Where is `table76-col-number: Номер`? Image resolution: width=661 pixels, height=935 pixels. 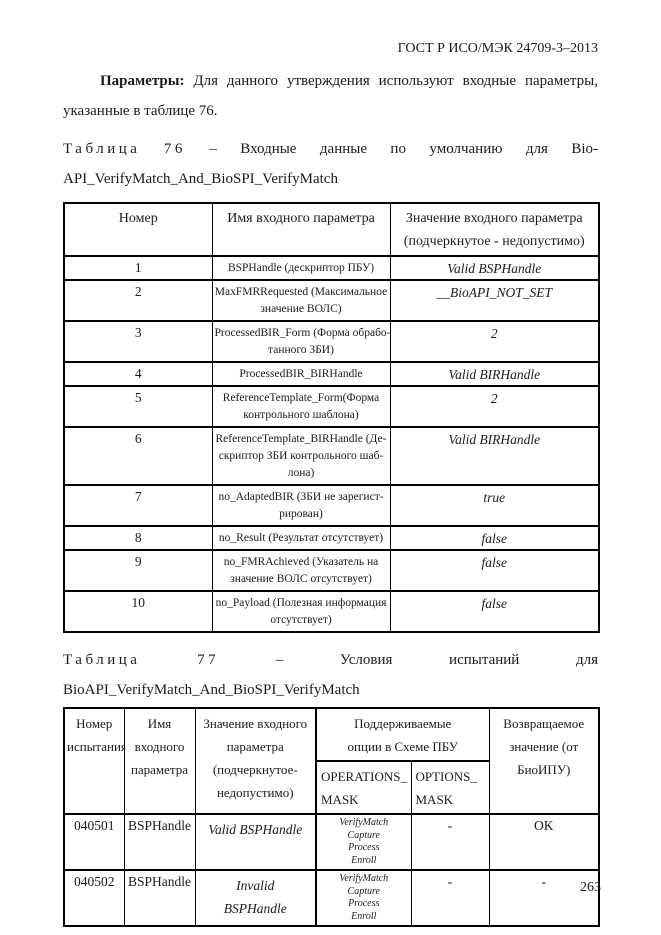 table76-col-number: Номер is located at coordinates (138, 229).